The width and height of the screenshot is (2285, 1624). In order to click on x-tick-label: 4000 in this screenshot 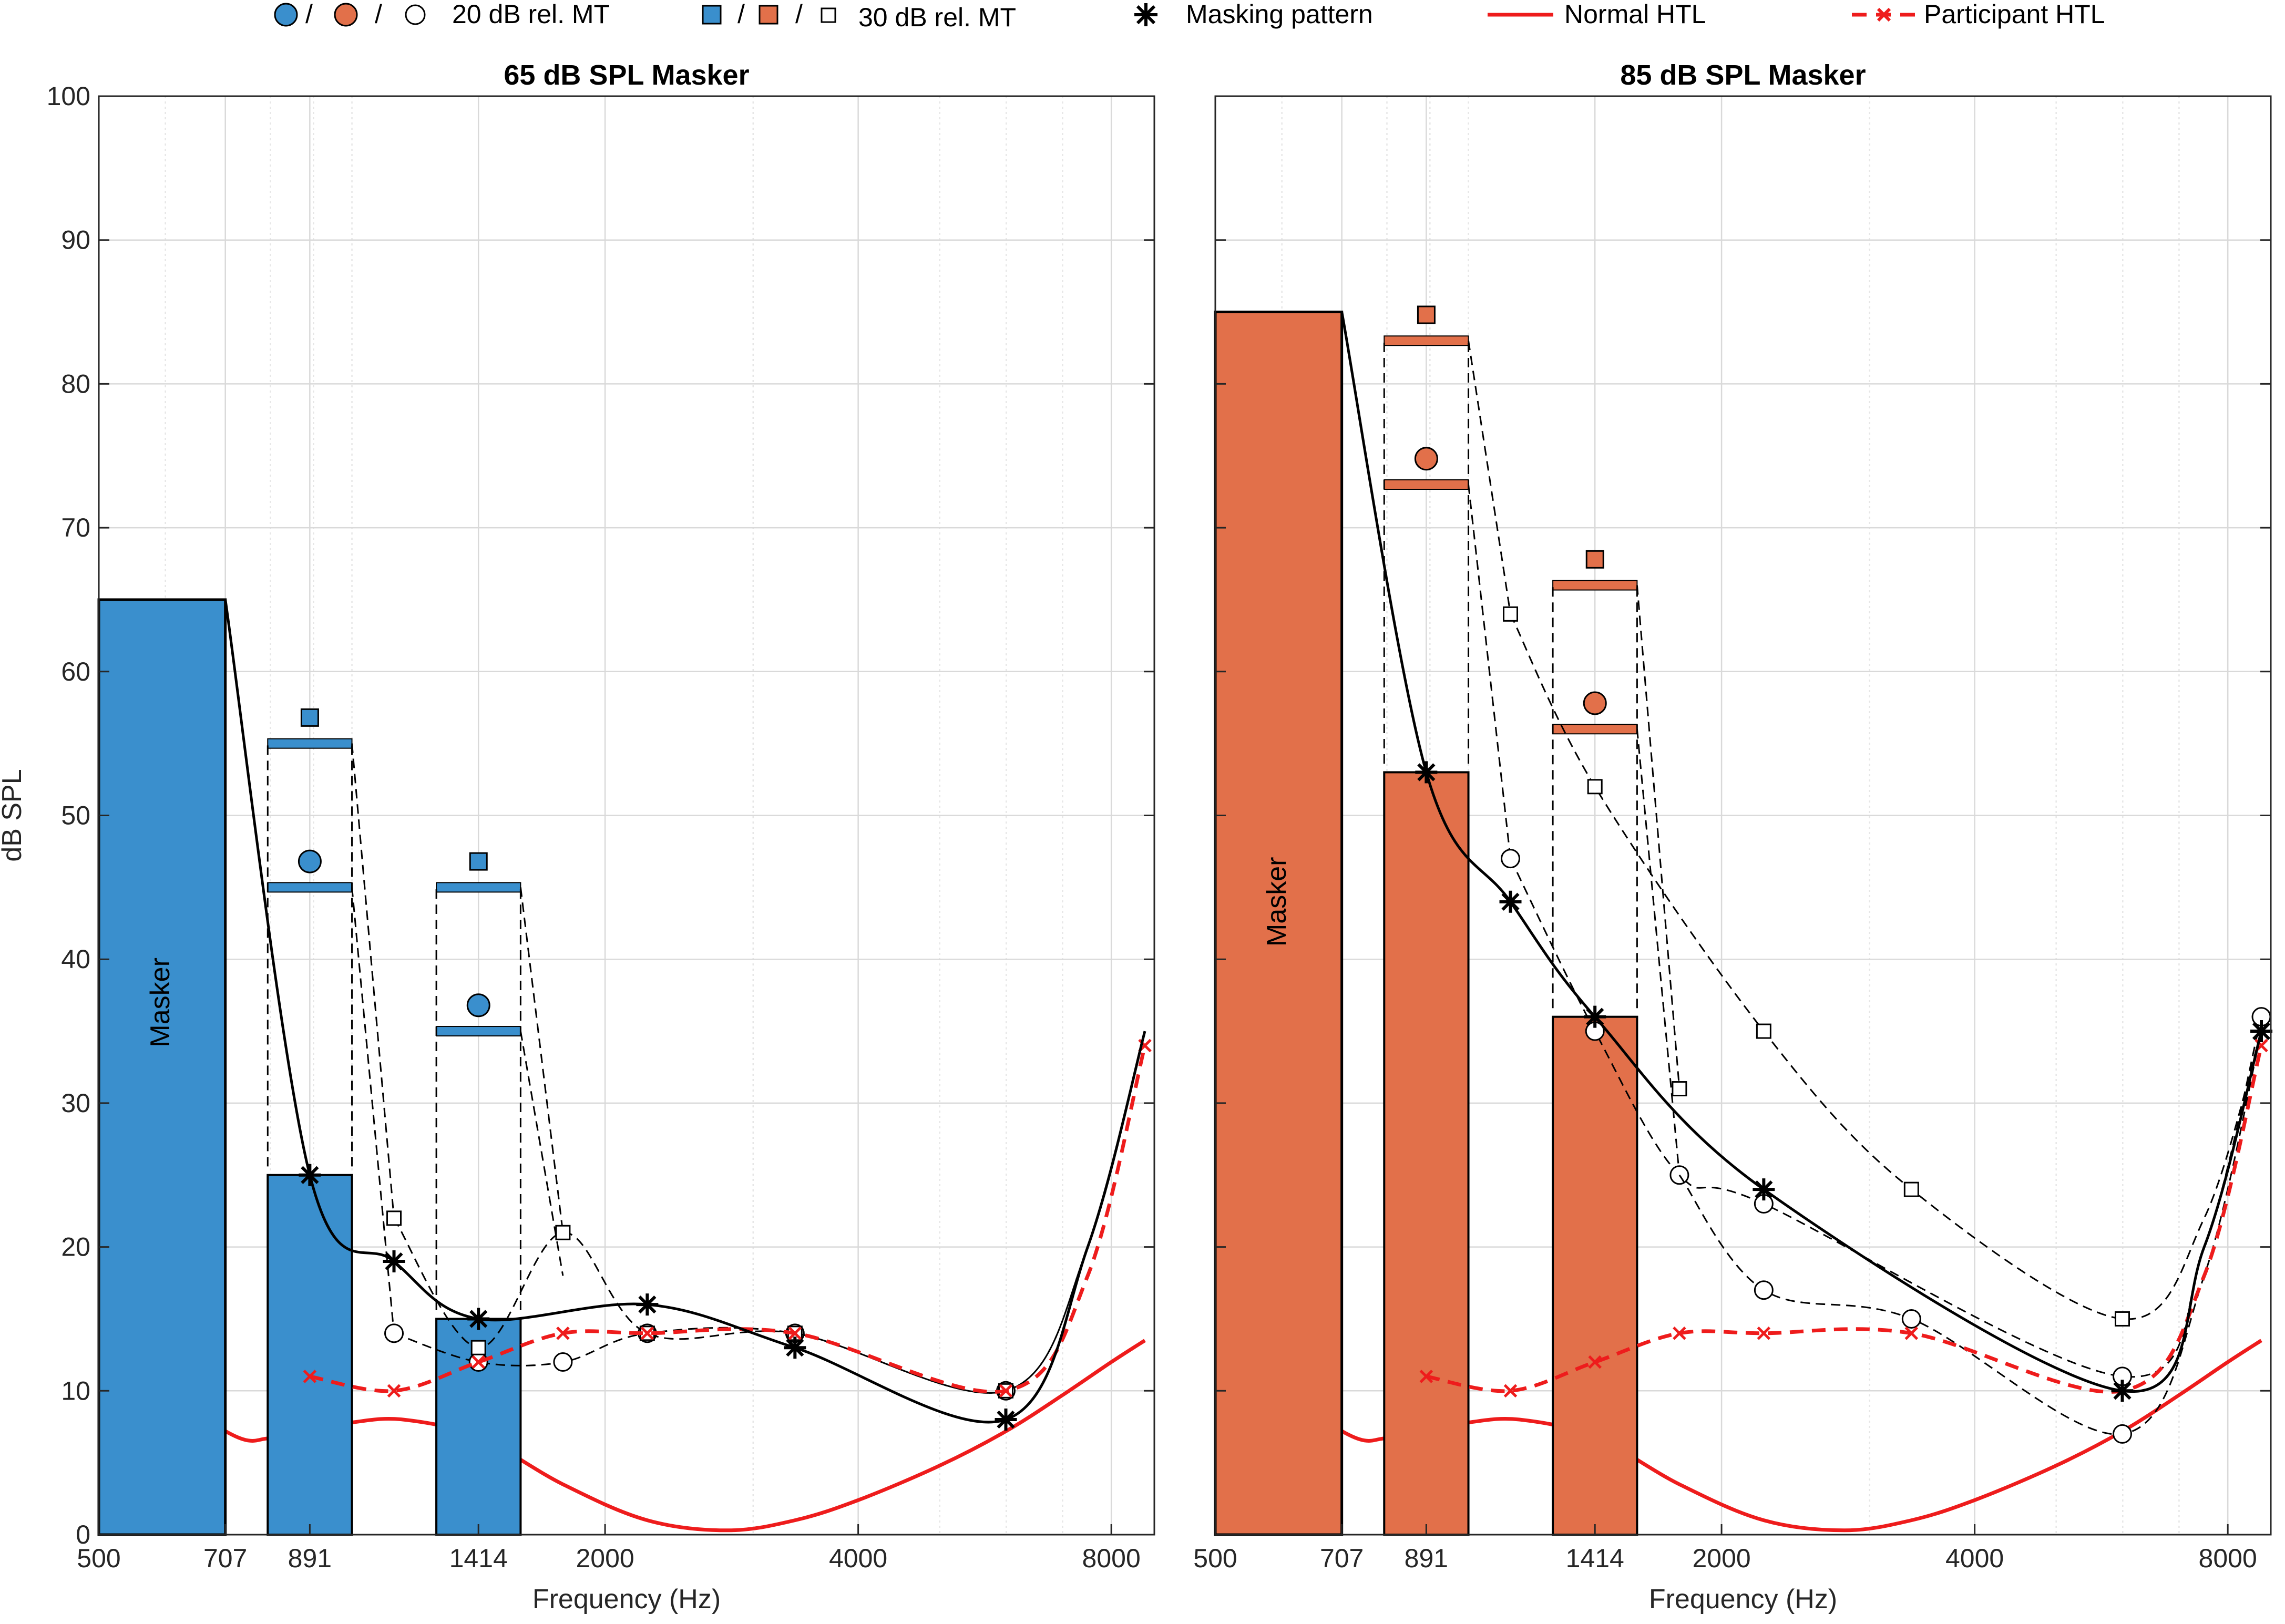, I will do `click(858, 1558)`.